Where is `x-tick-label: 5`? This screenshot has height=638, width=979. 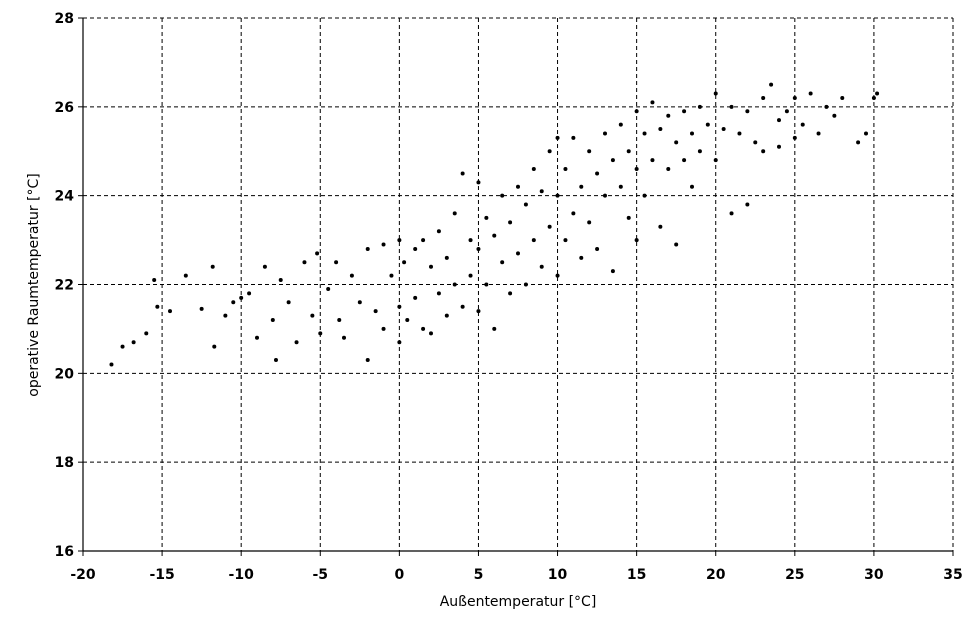
x-tick-label: 5 is located at coordinates (479, 575).